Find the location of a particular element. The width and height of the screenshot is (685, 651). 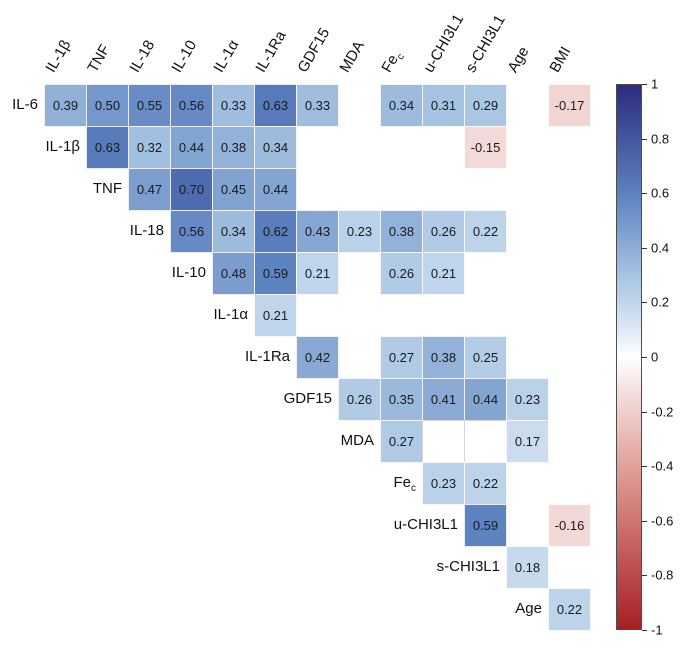

correlation-cell: 0.32 is located at coordinates (149, 147).